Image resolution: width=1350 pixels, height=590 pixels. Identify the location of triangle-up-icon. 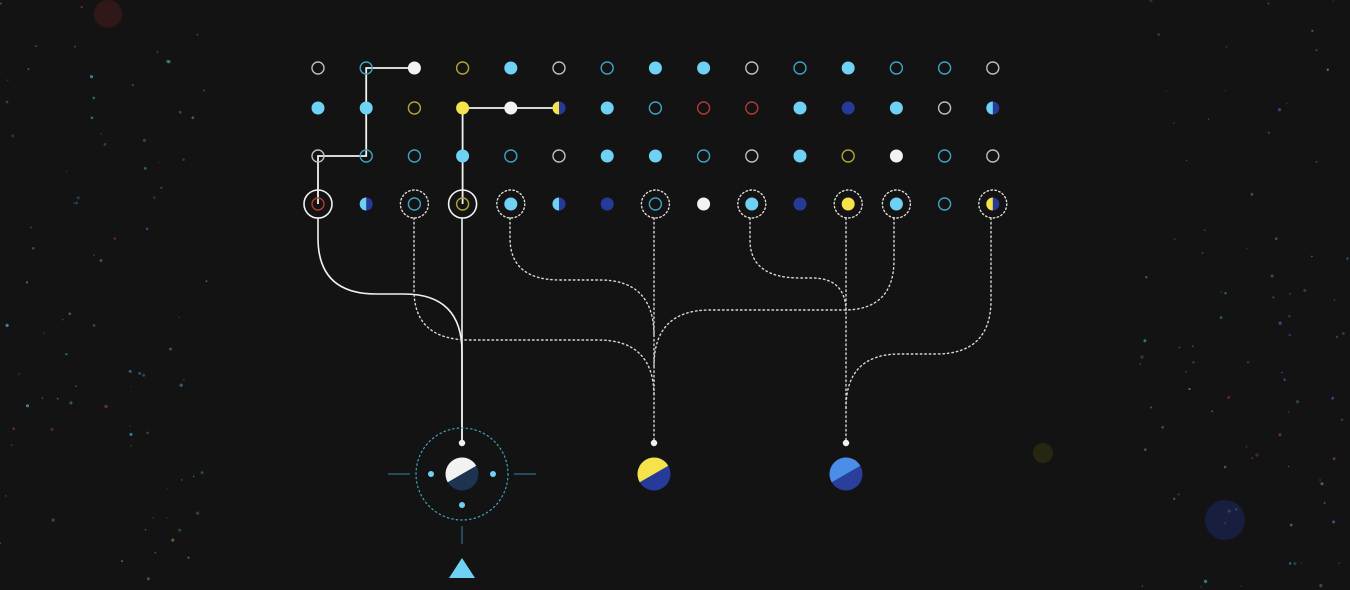
(462, 568).